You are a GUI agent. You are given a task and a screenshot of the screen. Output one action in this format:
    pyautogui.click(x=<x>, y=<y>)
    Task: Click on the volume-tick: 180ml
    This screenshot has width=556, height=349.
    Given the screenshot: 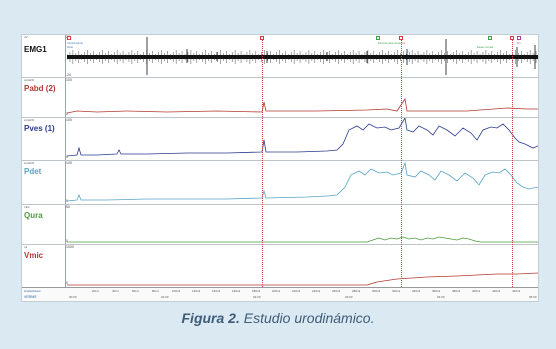 What is the action you would take?
    pyautogui.click(x=256, y=291)
    